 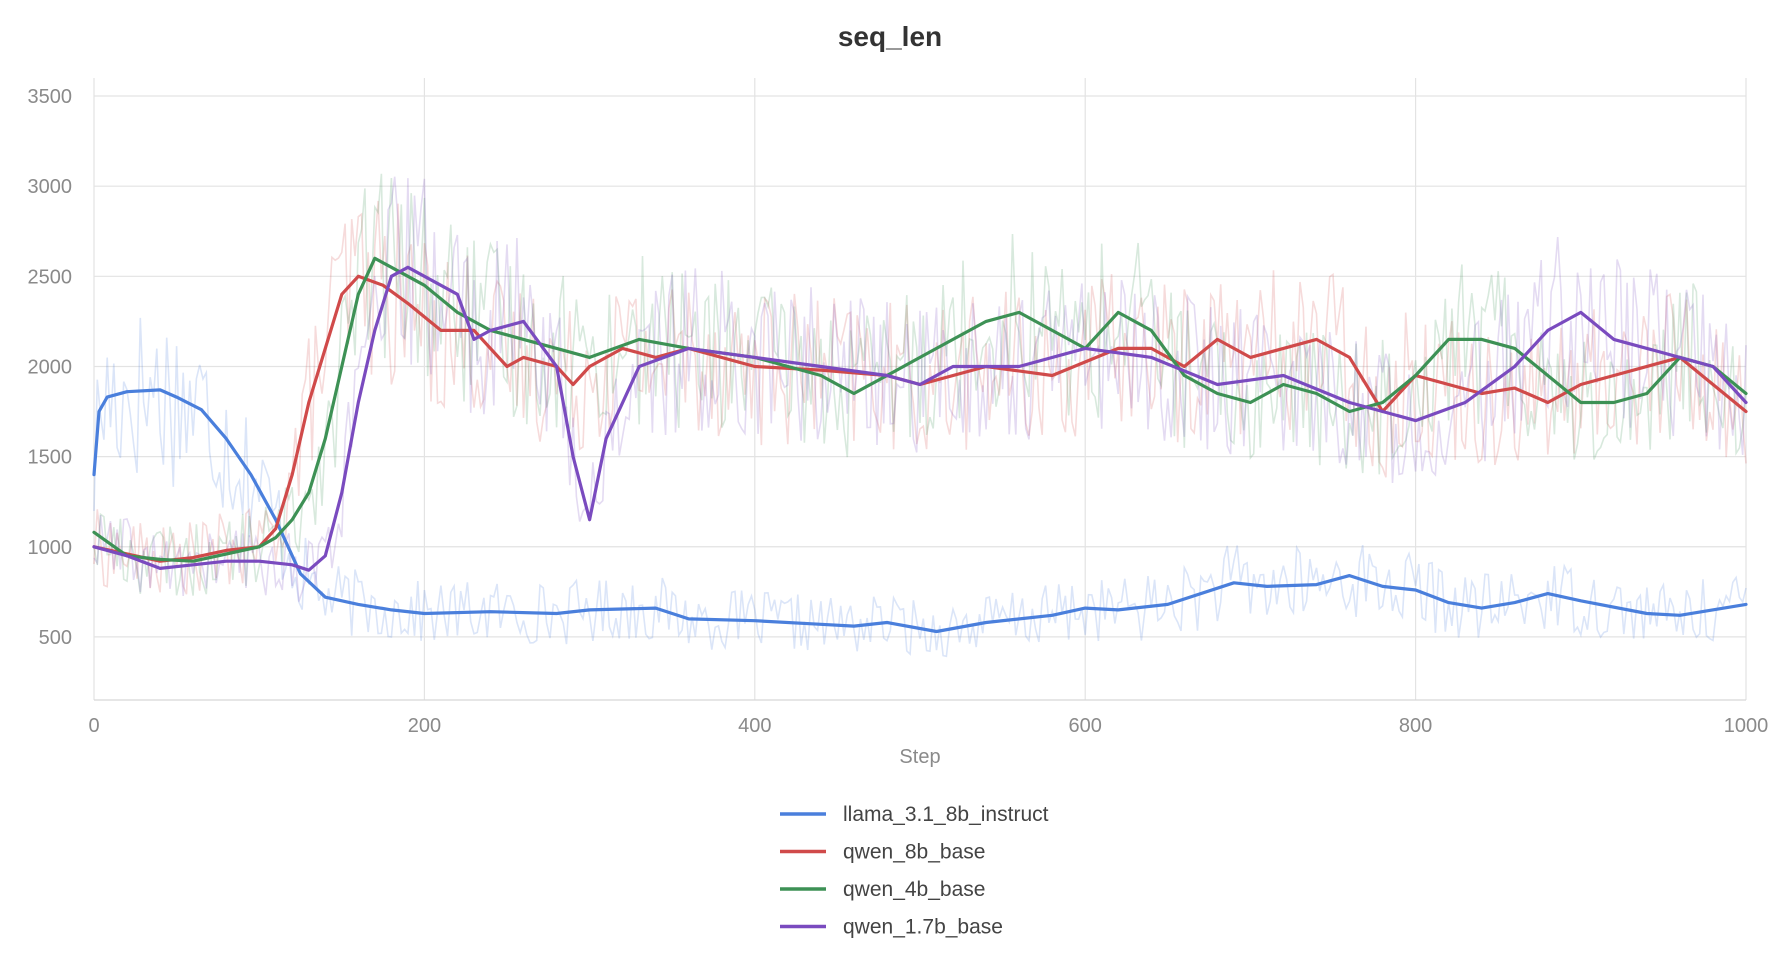 I want to click on x-axis-label: Step, so click(x=919, y=757).